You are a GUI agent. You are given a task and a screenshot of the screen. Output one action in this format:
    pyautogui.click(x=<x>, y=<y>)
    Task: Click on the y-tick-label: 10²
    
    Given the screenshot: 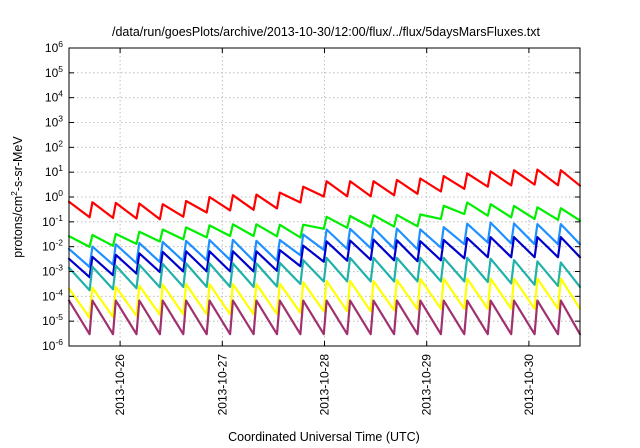 What is the action you would take?
    pyautogui.click(x=54, y=146)
    